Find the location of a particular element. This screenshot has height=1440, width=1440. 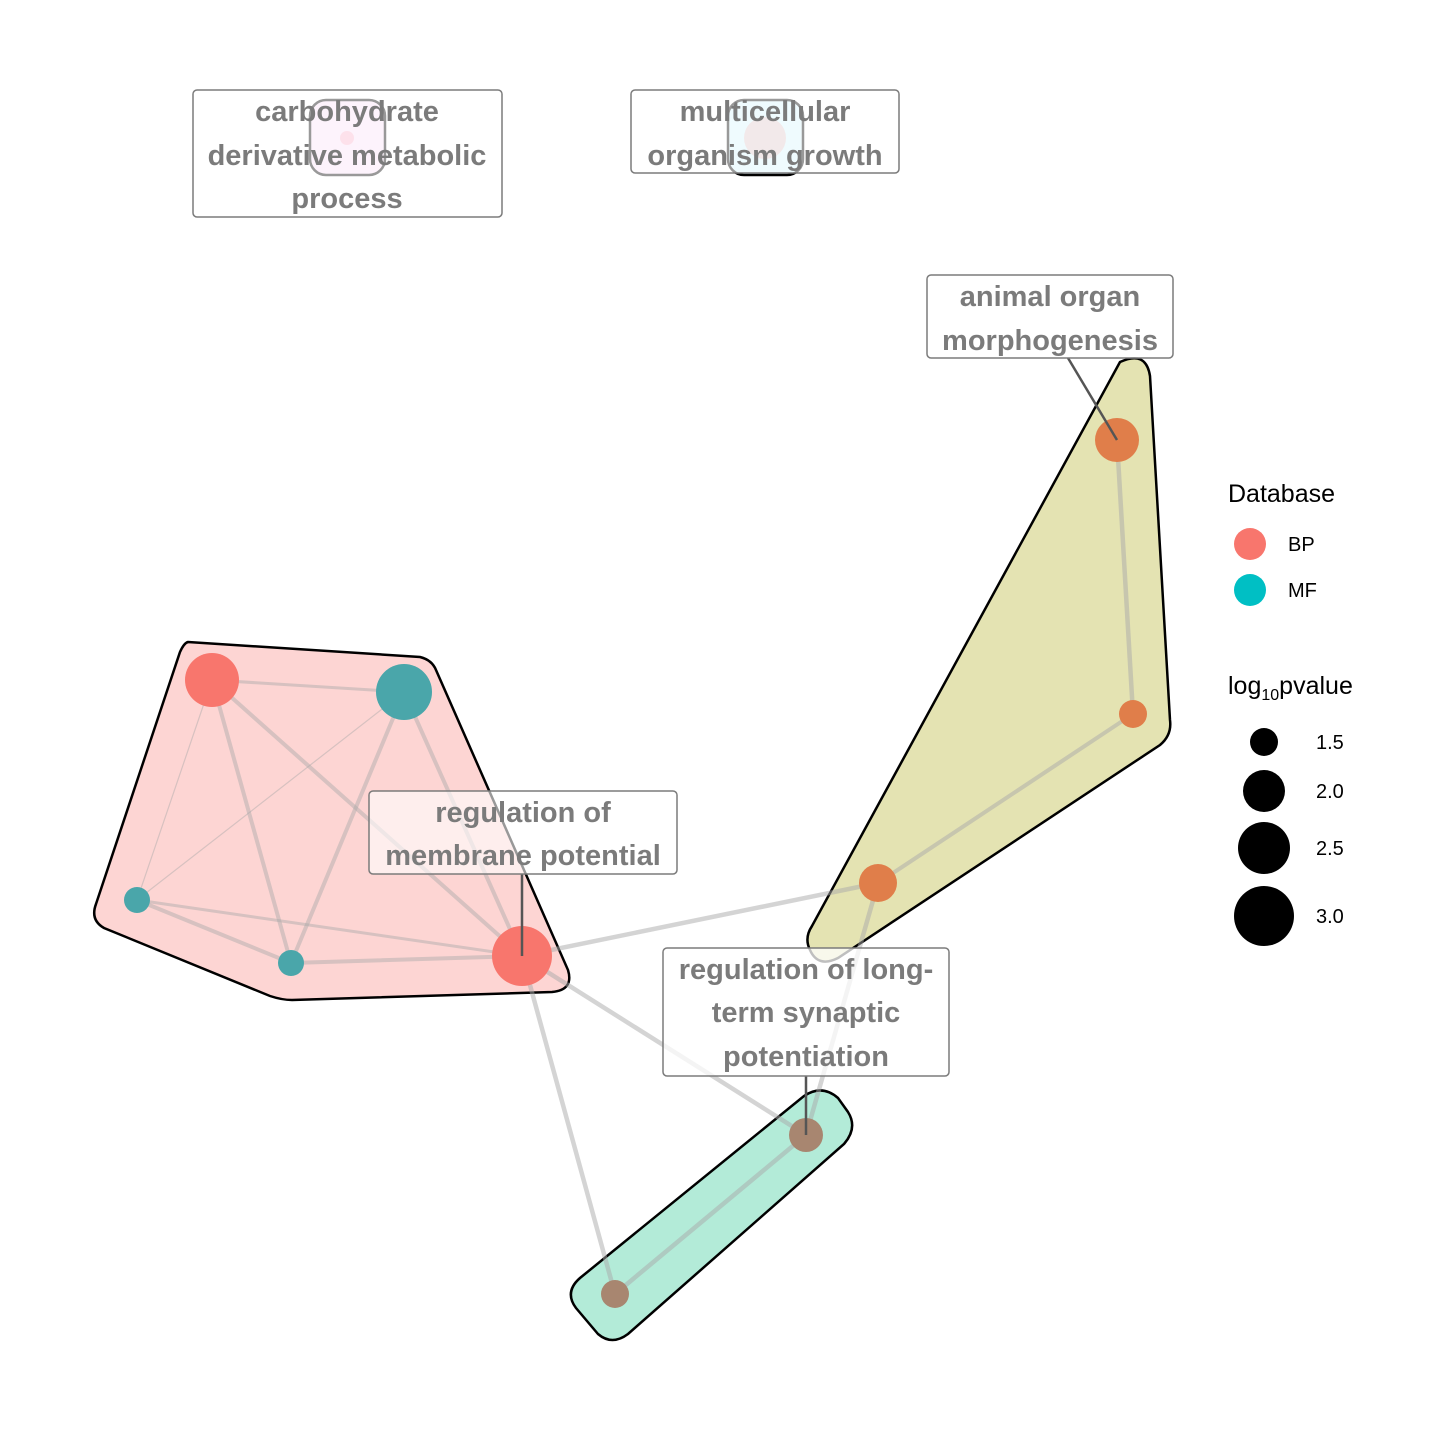

hull-animal-organ-morphogenesis is located at coordinates (989, 660).